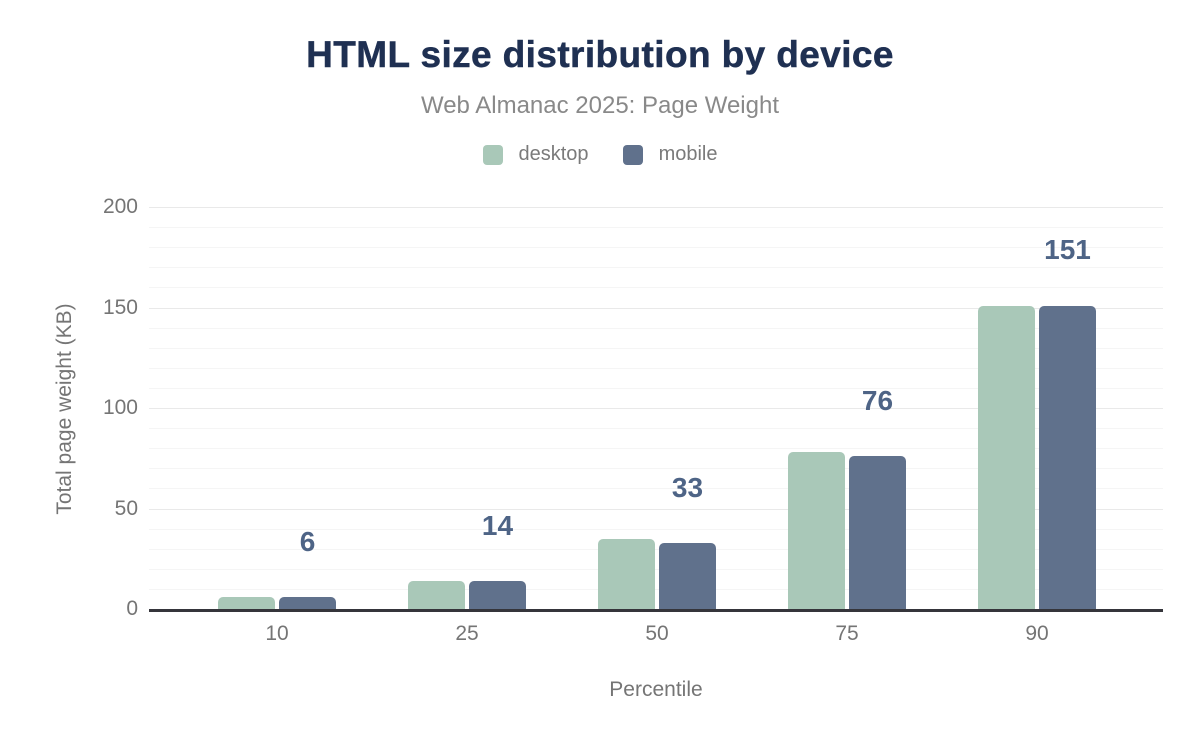 This screenshot has width=1200, height=742. What do you see at coordinates (600, 55) in the screenshot?
I see `chart-title: HTML size distribution by device` at bounding box center [600, 55].